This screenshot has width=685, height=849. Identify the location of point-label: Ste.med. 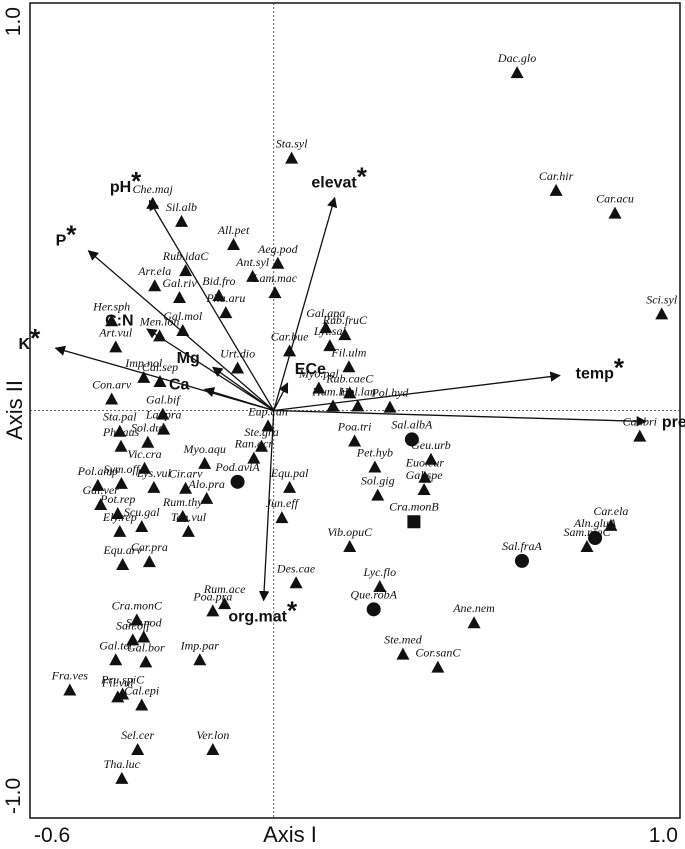
(403, 640).